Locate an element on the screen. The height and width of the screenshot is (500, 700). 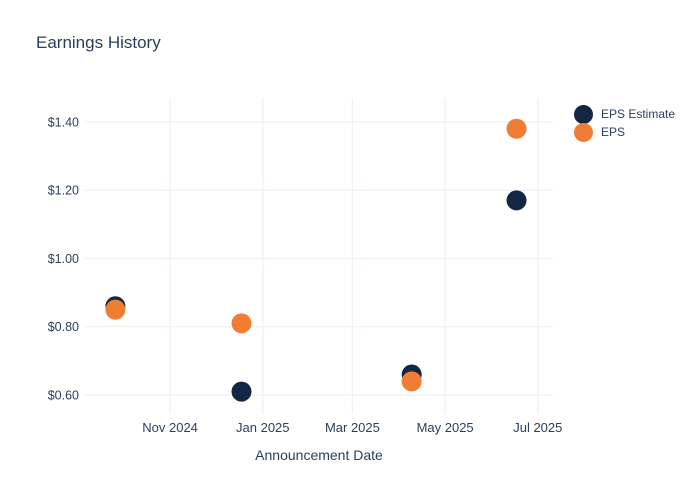
x-tick-label: May 2025 is located at coordinates (445, 427).